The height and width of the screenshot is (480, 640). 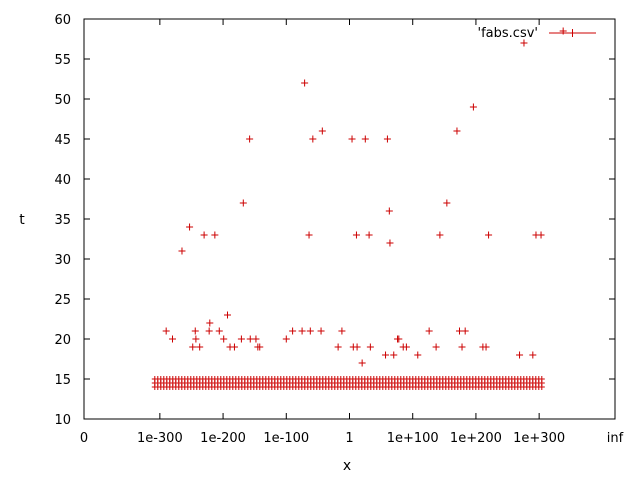 I want to click on y-tick-label: 40, so click(x=62, y=180).